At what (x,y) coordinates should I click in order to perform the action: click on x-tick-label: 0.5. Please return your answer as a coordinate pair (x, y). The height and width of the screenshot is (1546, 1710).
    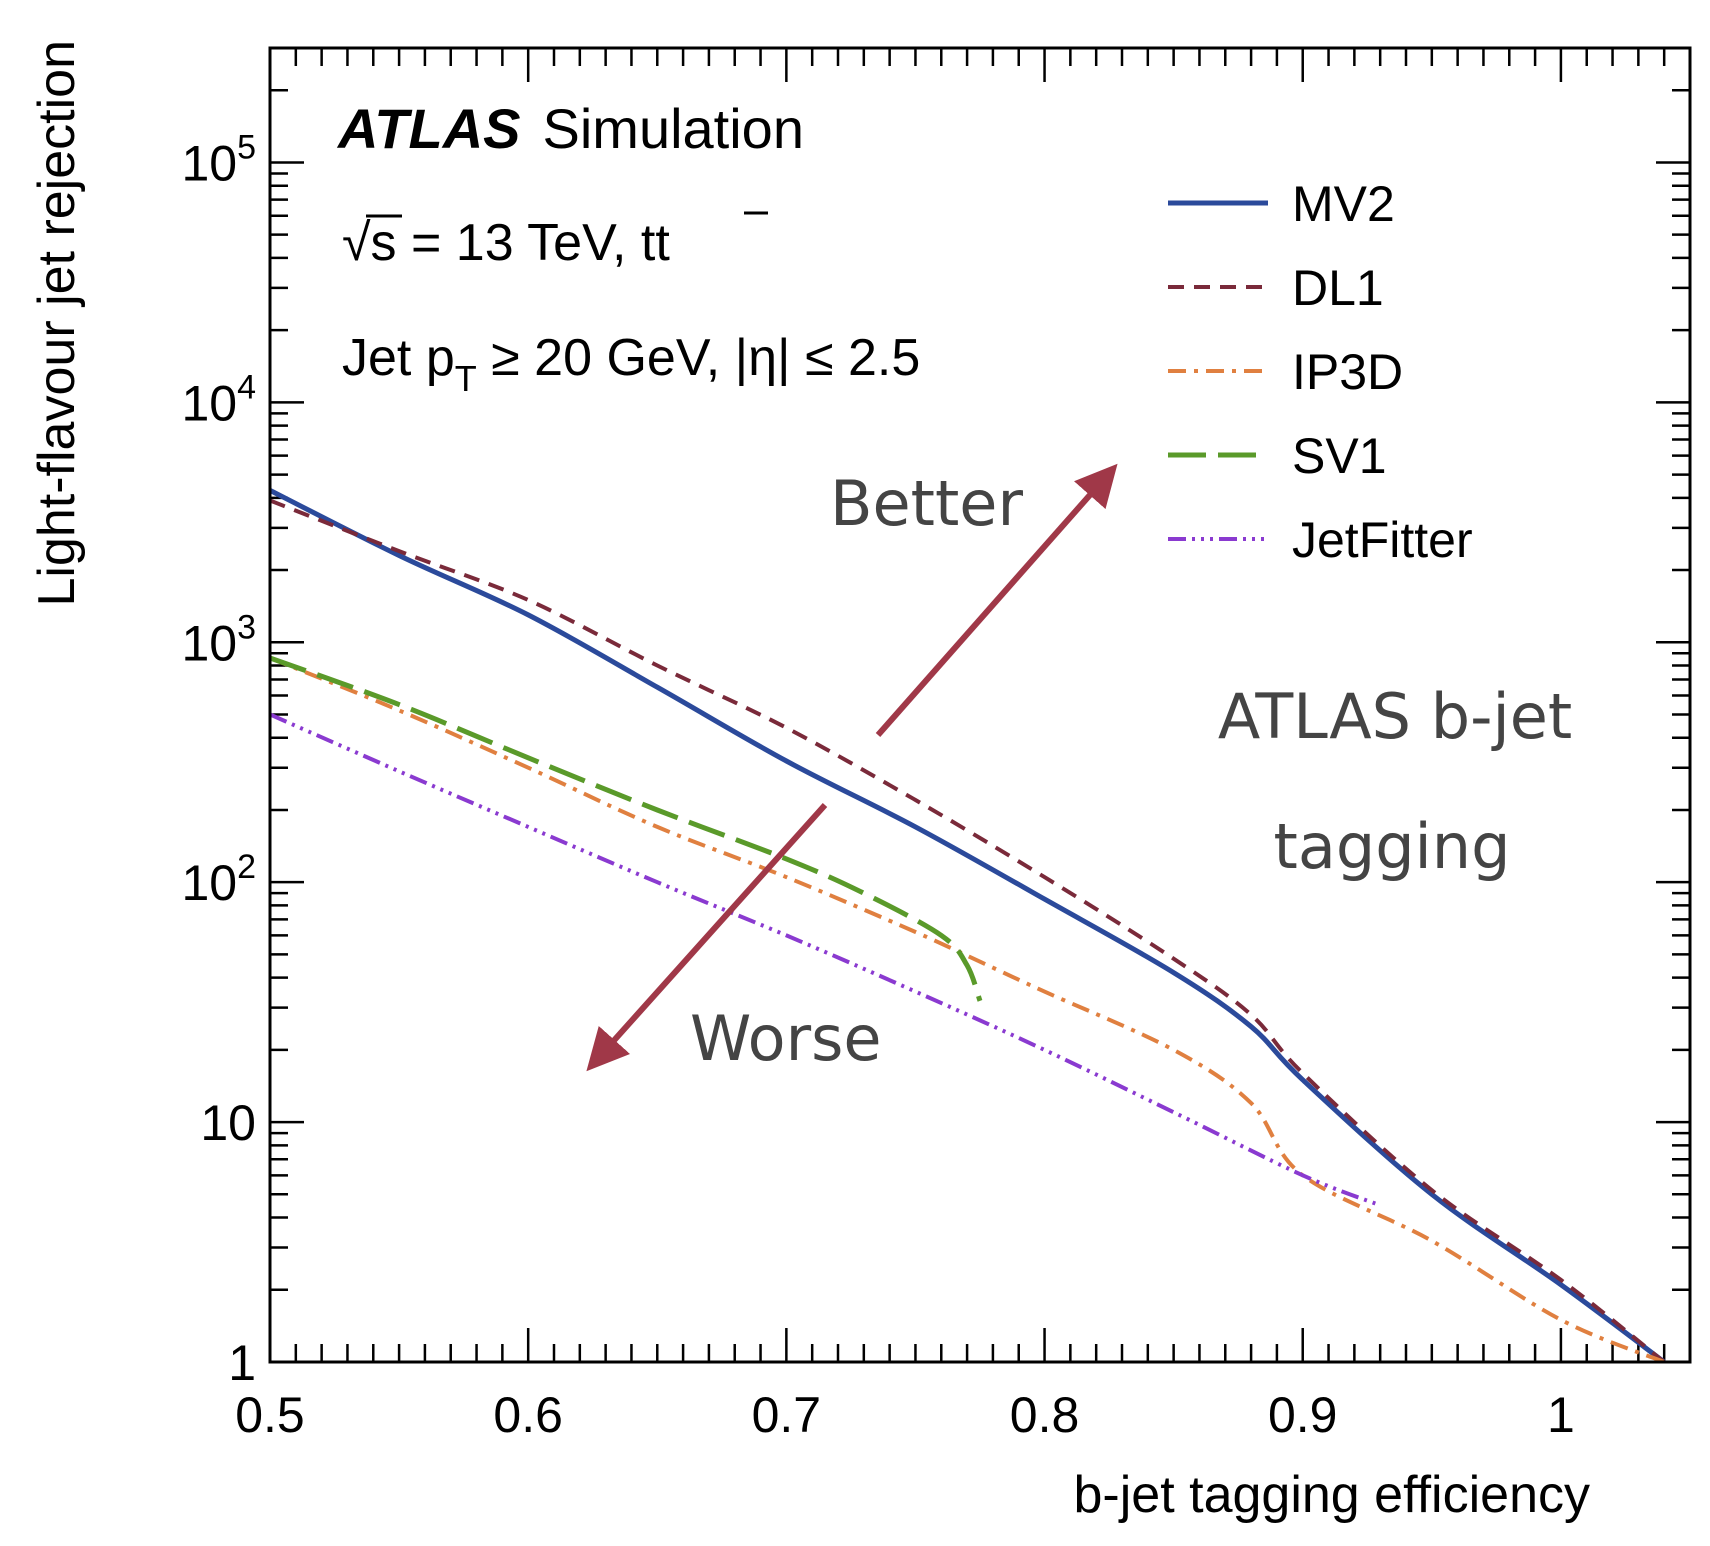
    Looking at the image, I should click on (270, 1415).